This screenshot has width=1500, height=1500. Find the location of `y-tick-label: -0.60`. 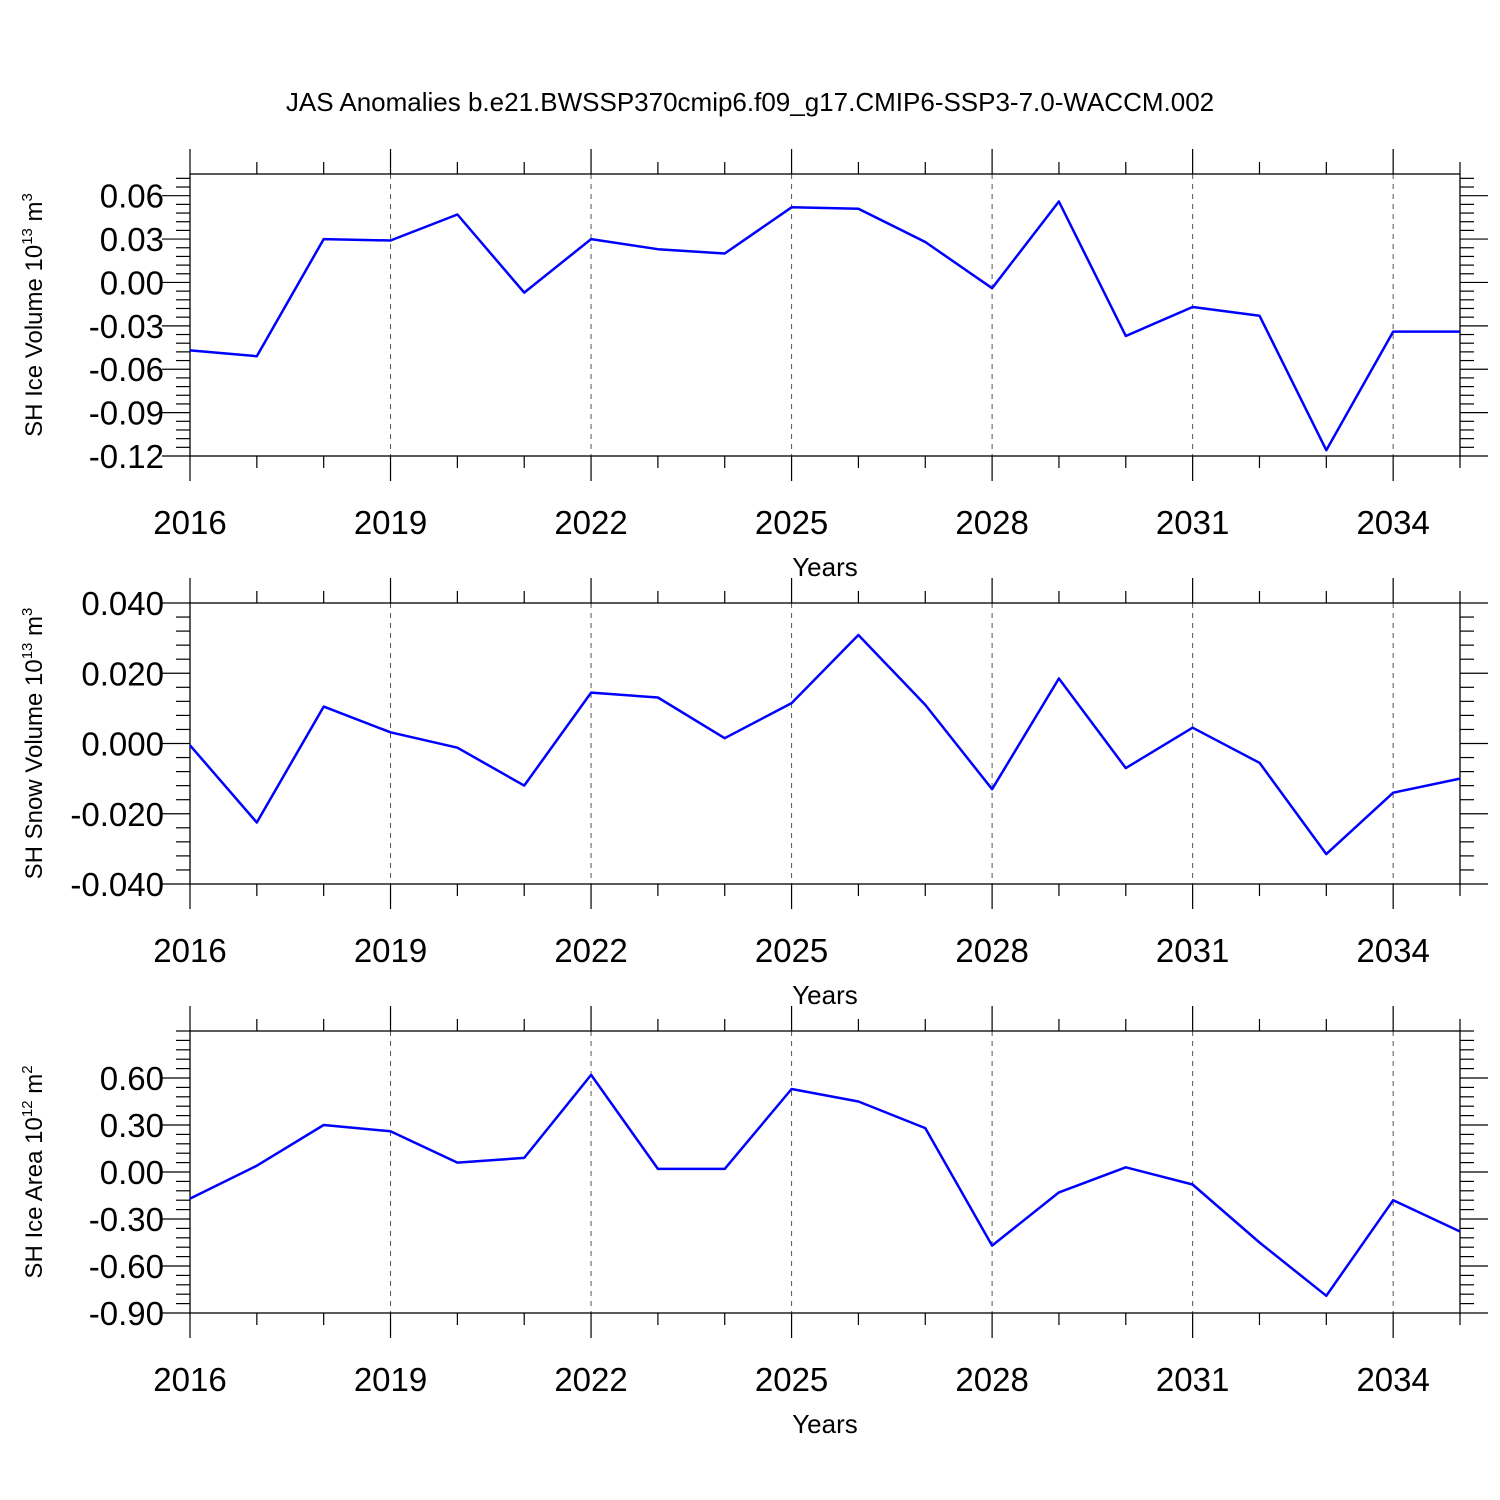

y-tick-label: -0.60 is located at coordinates (126, 1266).